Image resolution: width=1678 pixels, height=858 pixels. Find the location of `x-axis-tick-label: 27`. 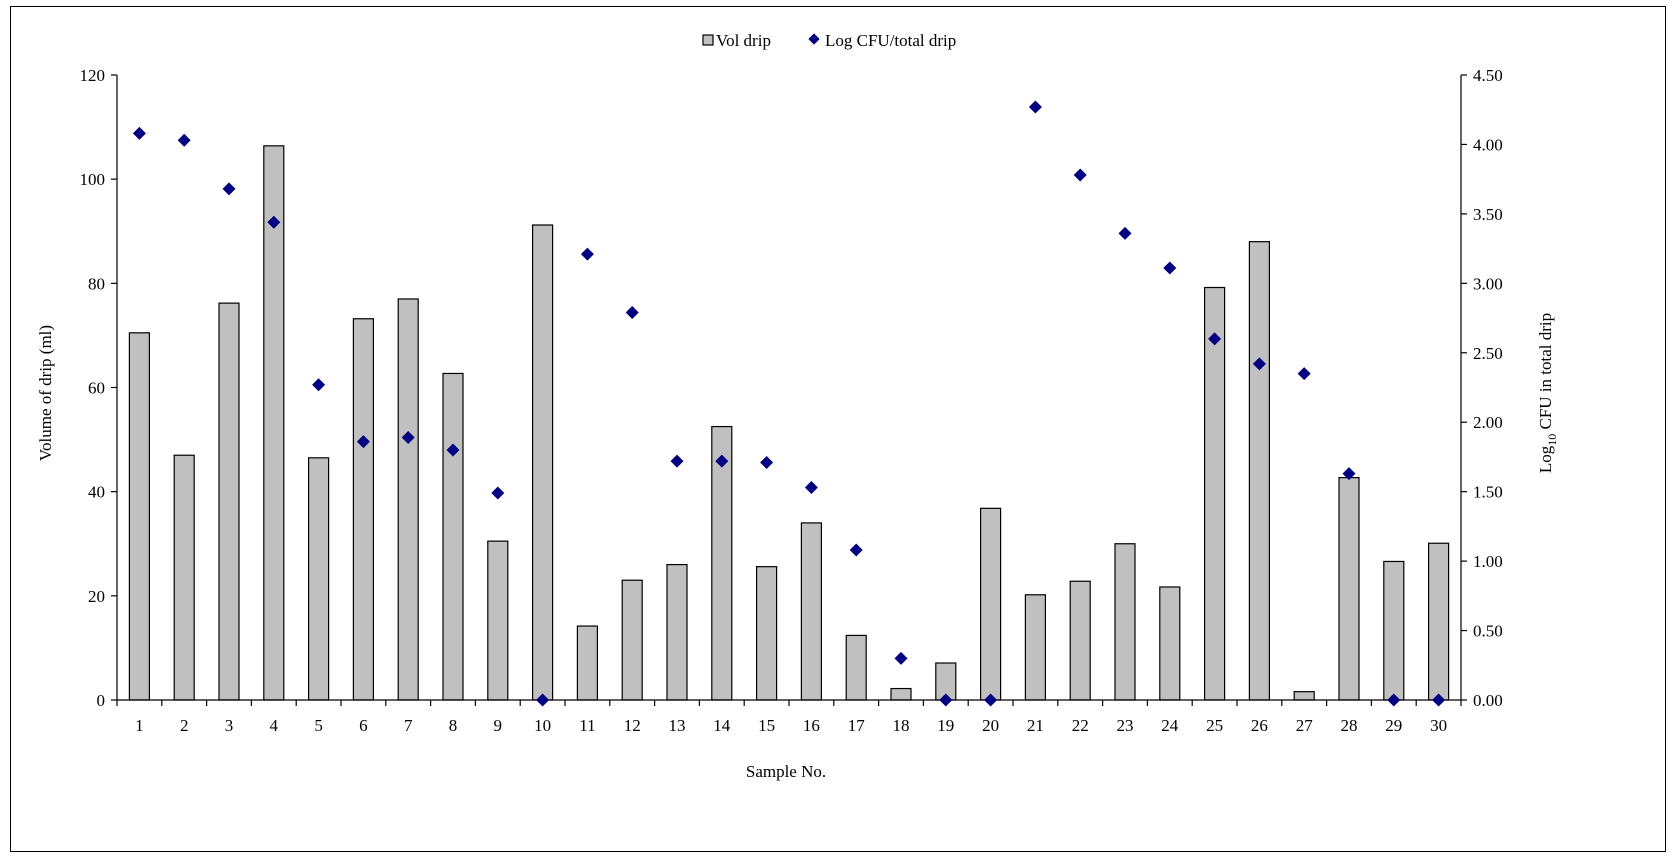

x-axis-tick-label: 27 is located at coordinates (1305, 725).